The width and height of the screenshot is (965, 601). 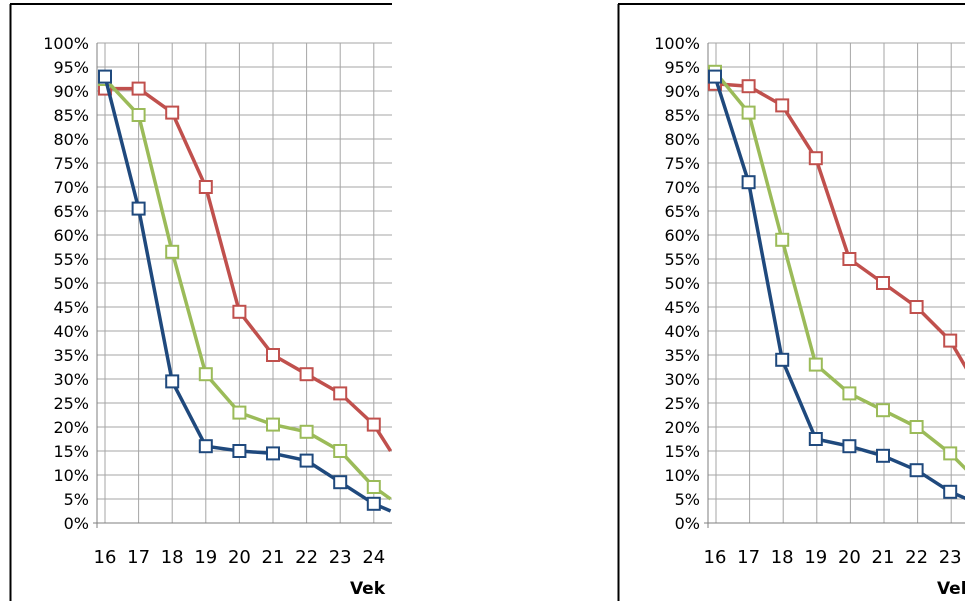 What do you see at coordinates (71, 115) in the screenshot?
I see `y-tick-label: 85%` at bounding box center [71, 115].